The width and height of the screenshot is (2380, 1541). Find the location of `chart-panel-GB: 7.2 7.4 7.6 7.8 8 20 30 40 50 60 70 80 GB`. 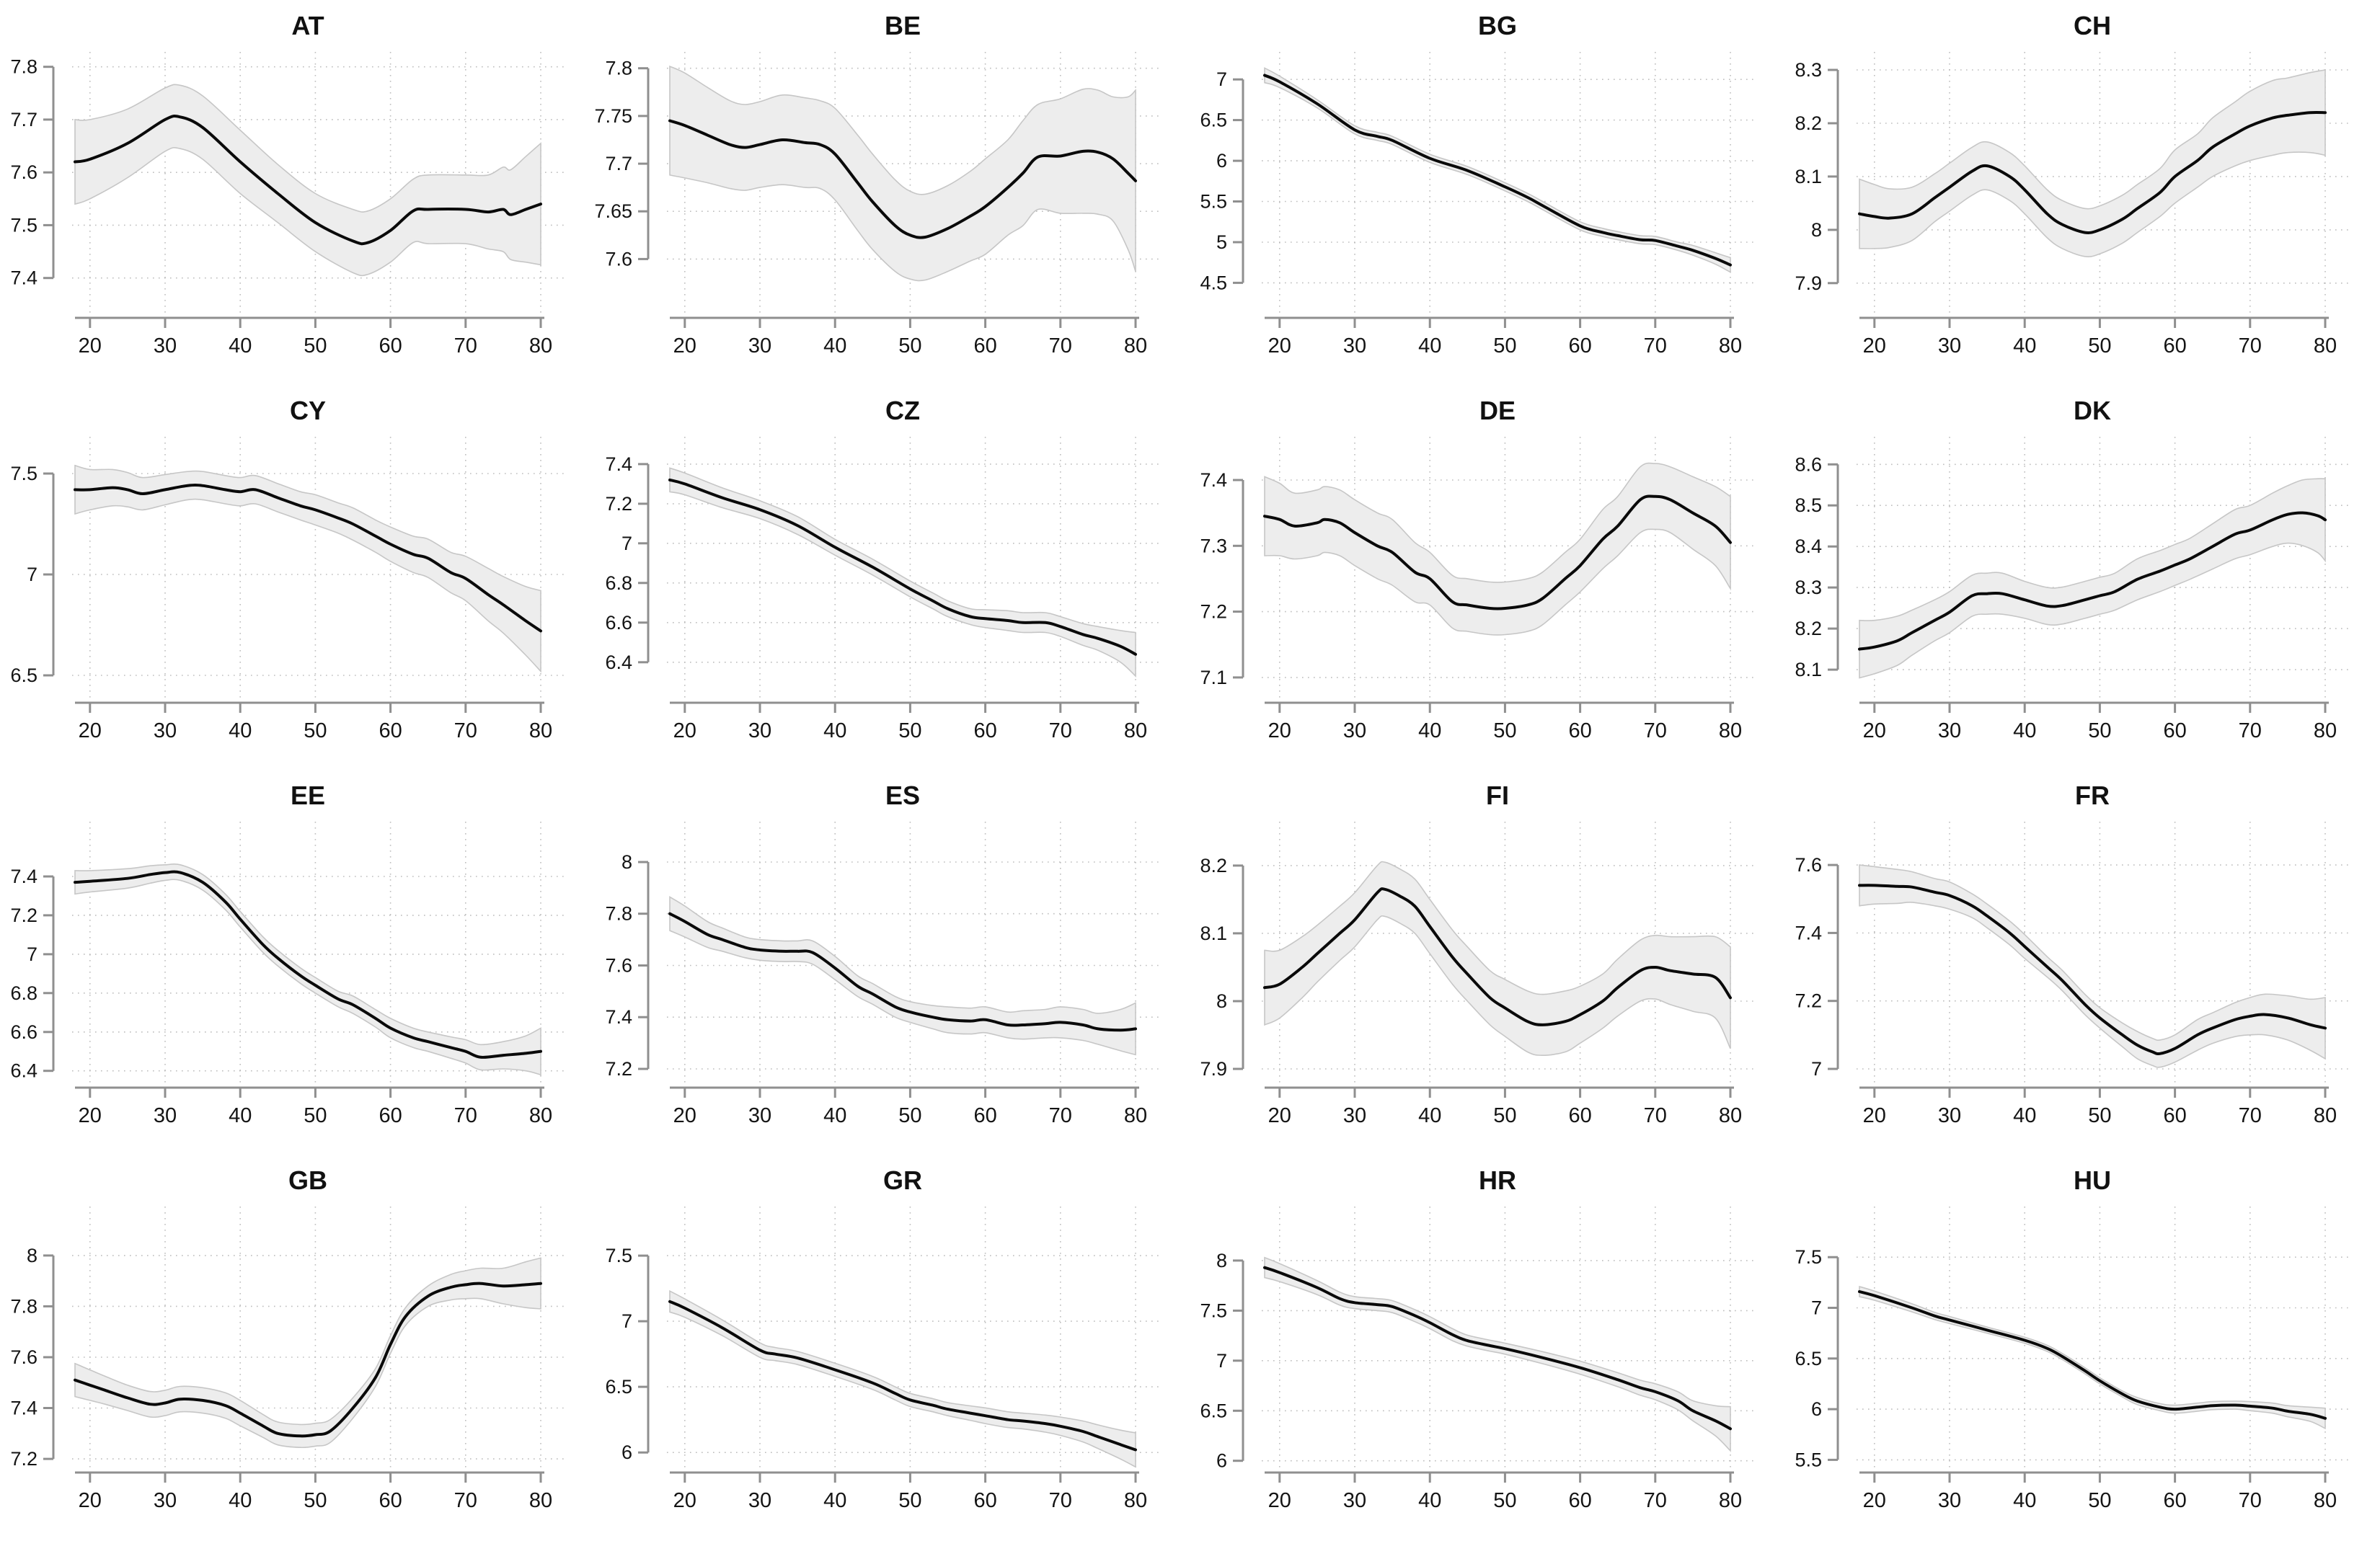

chart-panel-GB: 7.2 7.4 7.6 7.8 8 20 30 40 50 60 70 80 GB is located at coordinates (297, 1348).